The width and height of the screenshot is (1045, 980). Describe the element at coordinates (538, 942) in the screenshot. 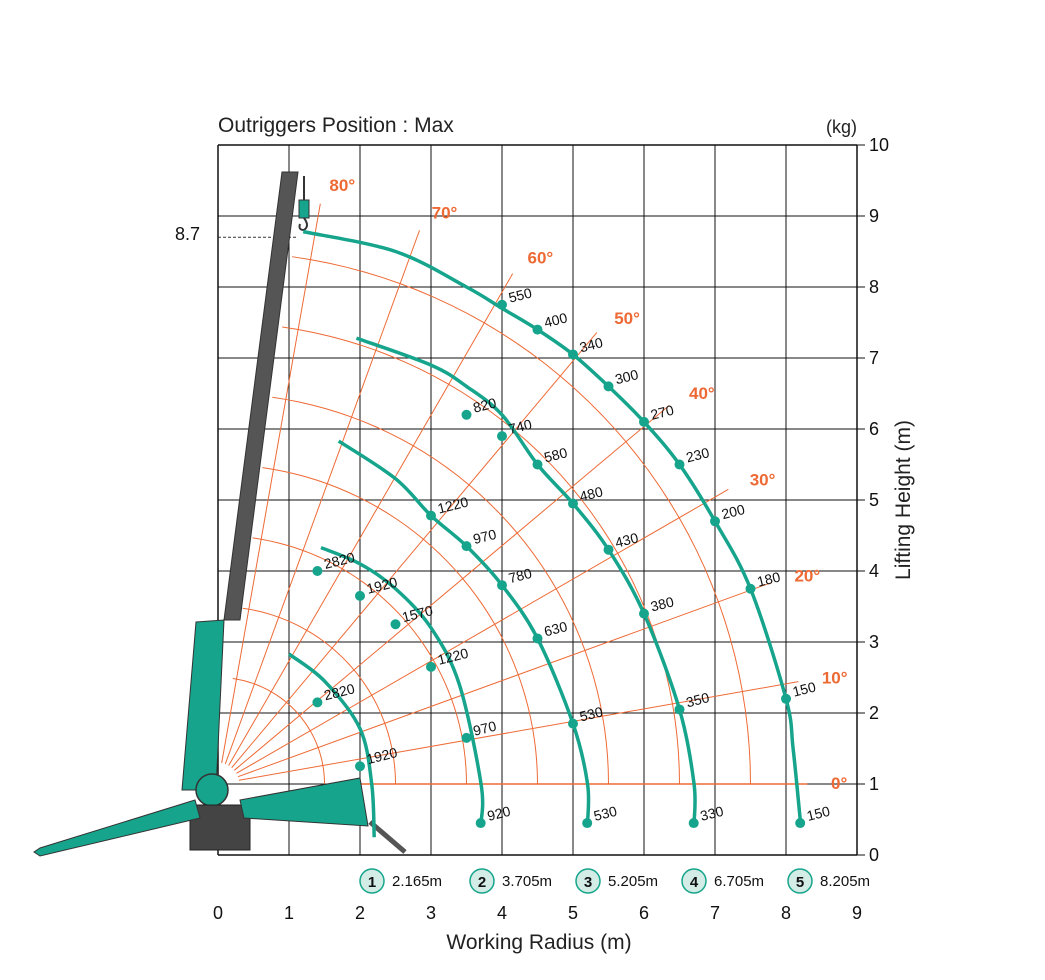

I see `x-axis-label: Working Radius (m)` at that location.